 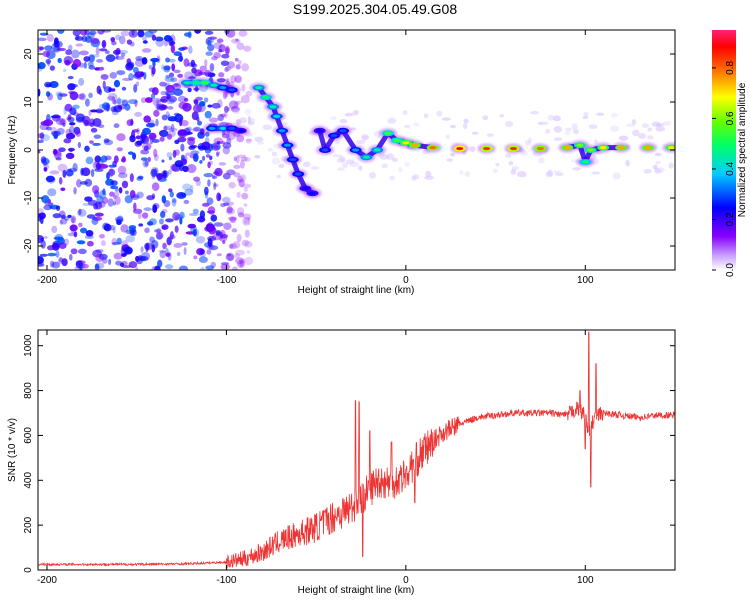 I want to click on spectrogram-x-label: Height of straight line (km), so click(x=356, y=290).